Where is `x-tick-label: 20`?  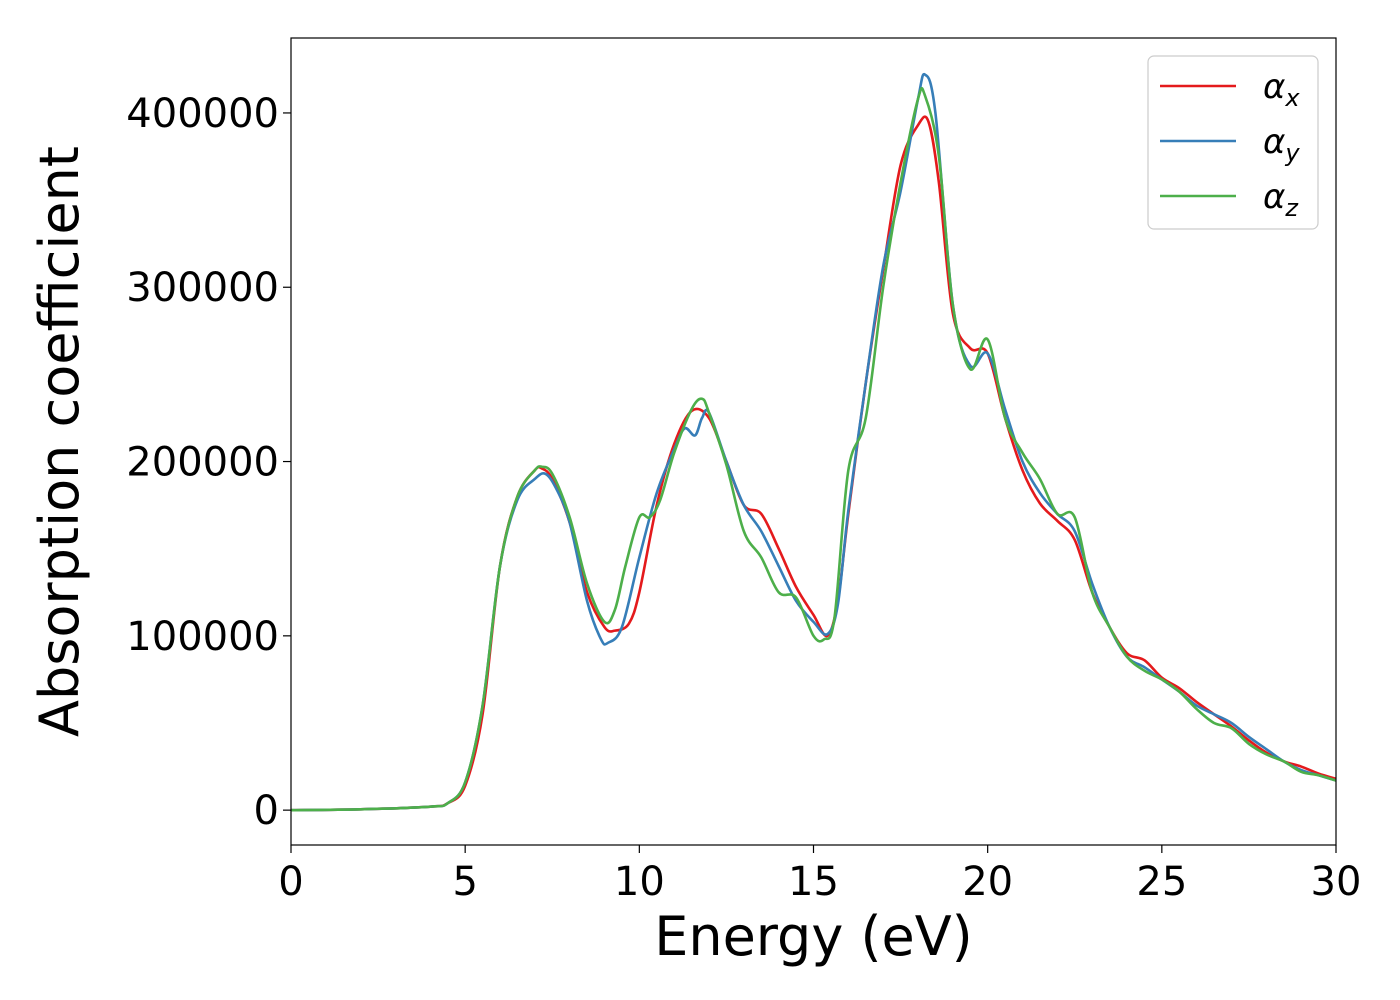 x-tick-label: 20 is located at coordinates (987, 882).